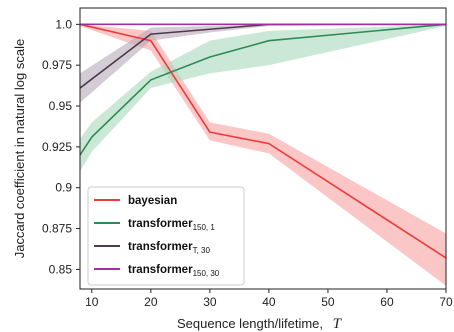 This screenshot has width=454, height=332. What do you see at coordinates (19, 148) in the screenshot?
I see `y-axis-label: Jaccard coefficient in natural log scale` at bounding box center [19, 148].